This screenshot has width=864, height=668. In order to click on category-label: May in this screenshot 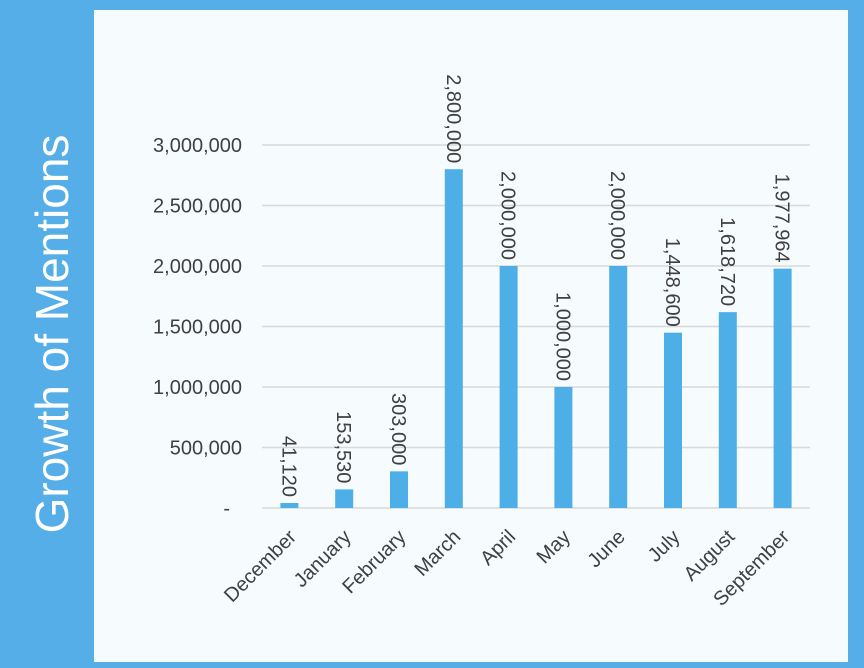, I will do `click(554, 547)`.